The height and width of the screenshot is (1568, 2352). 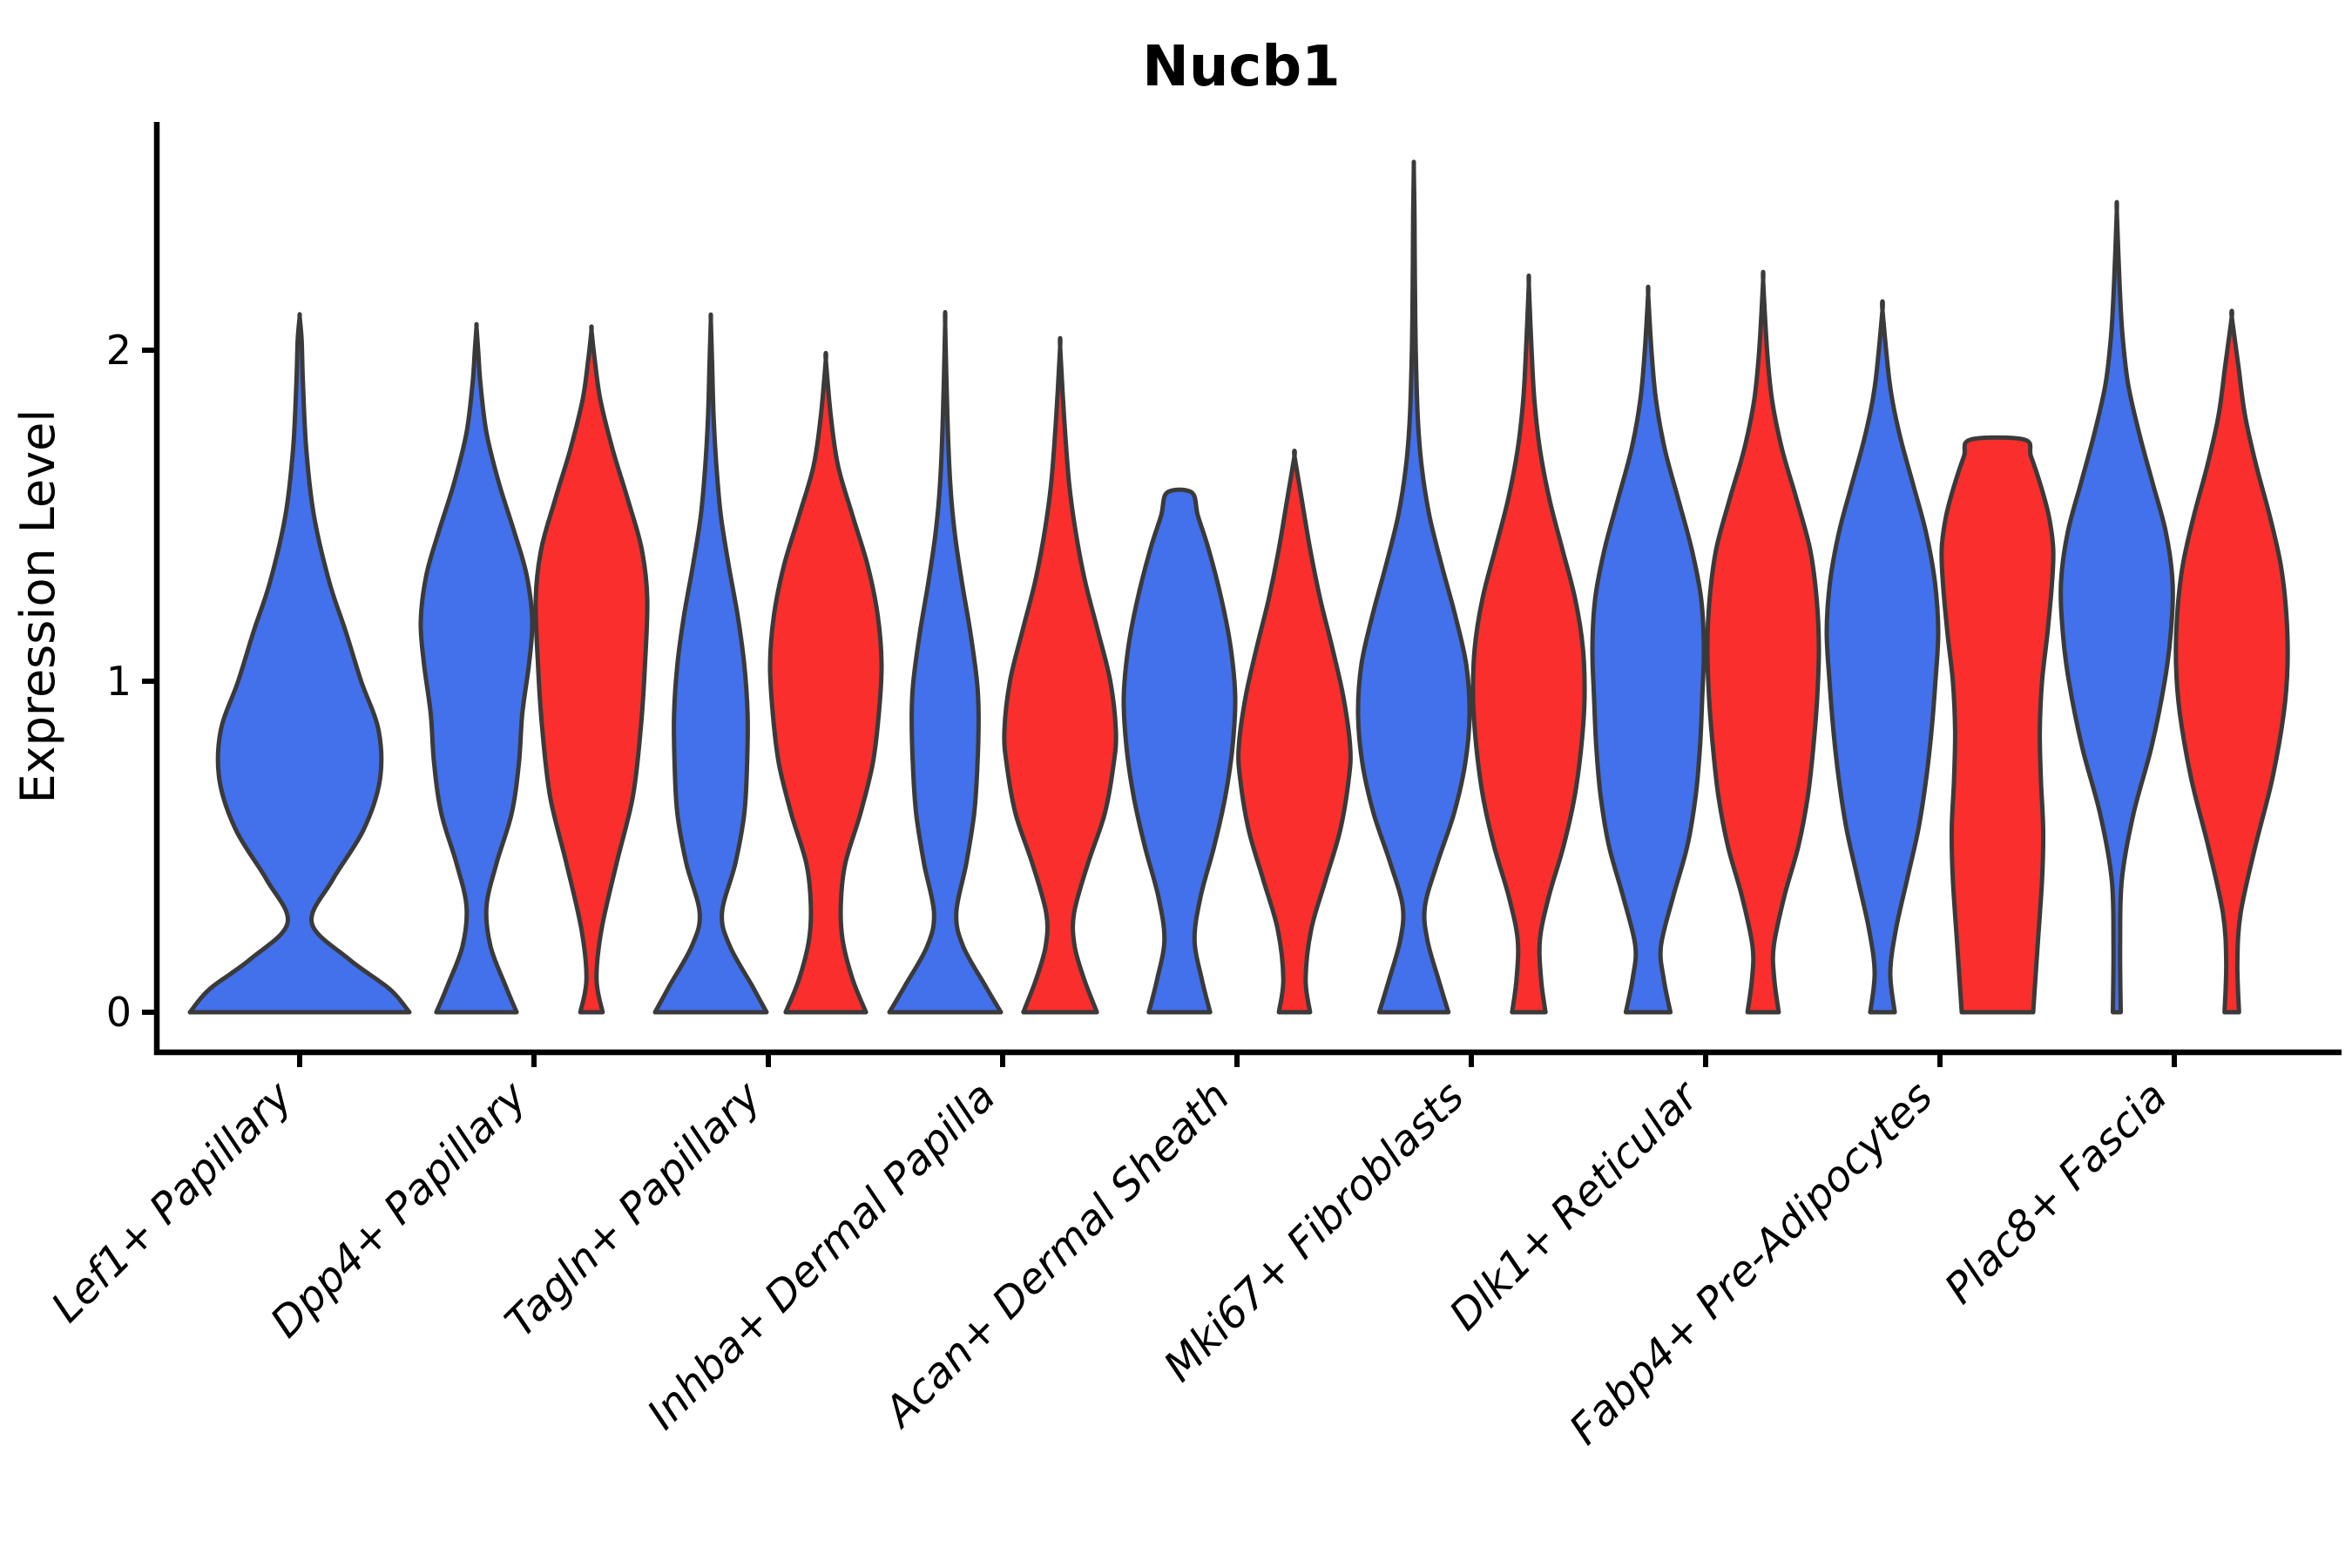 What do you see at coordinates (1575, 1206) in the screenshot?
I see `x-tick-label-dlk1-reticular: Dlk1+ Reticular` at bounding box center [1575, 1206].